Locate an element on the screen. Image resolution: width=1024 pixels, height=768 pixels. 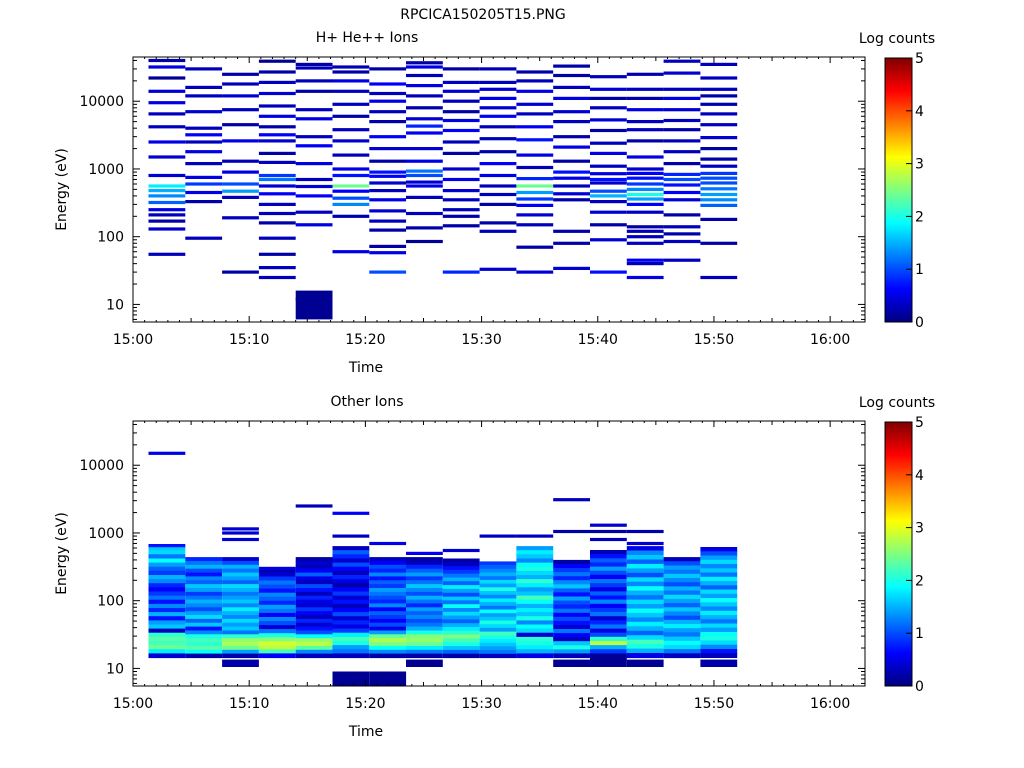
x-tick-label: 15:40 is located at coordinates (598, 704).